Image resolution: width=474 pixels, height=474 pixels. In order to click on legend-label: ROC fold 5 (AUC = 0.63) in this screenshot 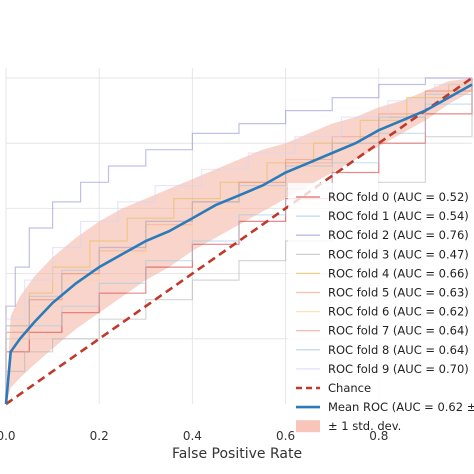, I will do `click(398, 293)`.